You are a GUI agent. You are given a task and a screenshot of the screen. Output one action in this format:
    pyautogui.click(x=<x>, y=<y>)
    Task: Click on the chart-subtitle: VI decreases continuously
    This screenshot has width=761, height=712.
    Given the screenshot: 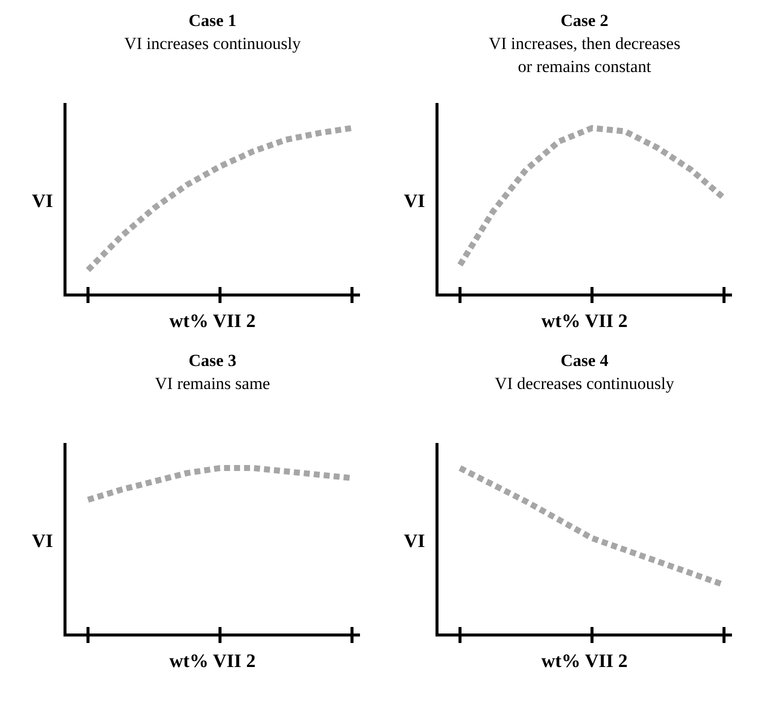 What is the action you would take?
    pyautogui.click(x=584, y=383)
    